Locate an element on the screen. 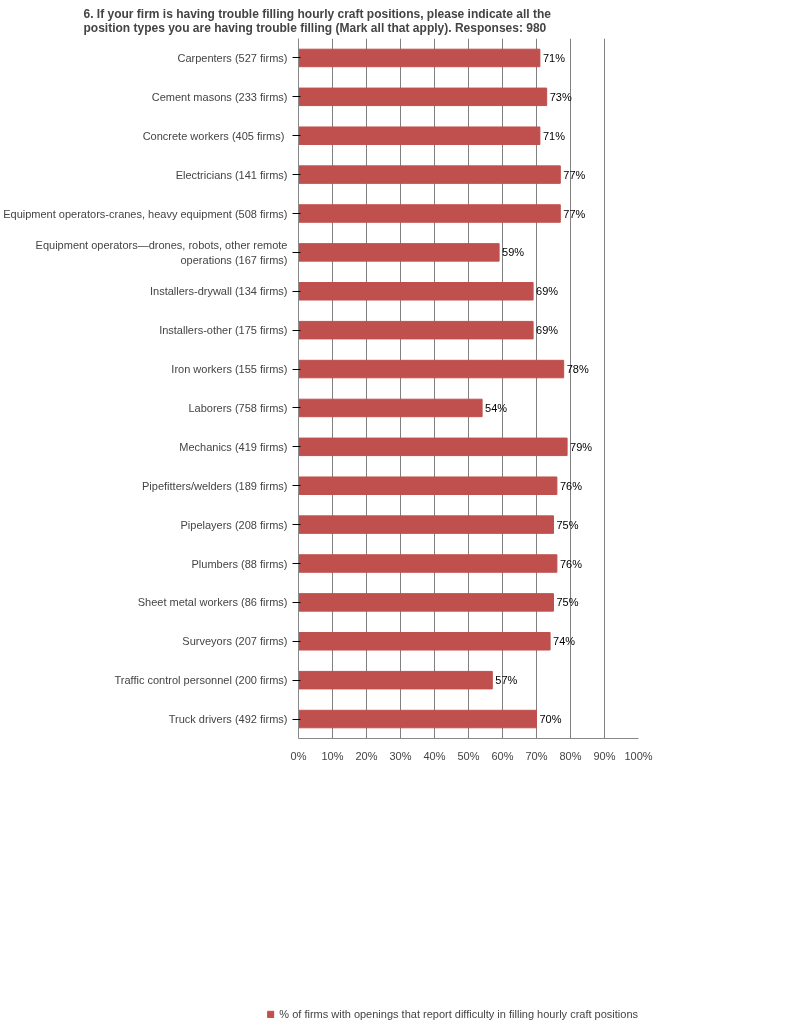 The height and width of the screenshot is (1035, 800). x-tick-label: 30% is located at coordinates (400, 755).